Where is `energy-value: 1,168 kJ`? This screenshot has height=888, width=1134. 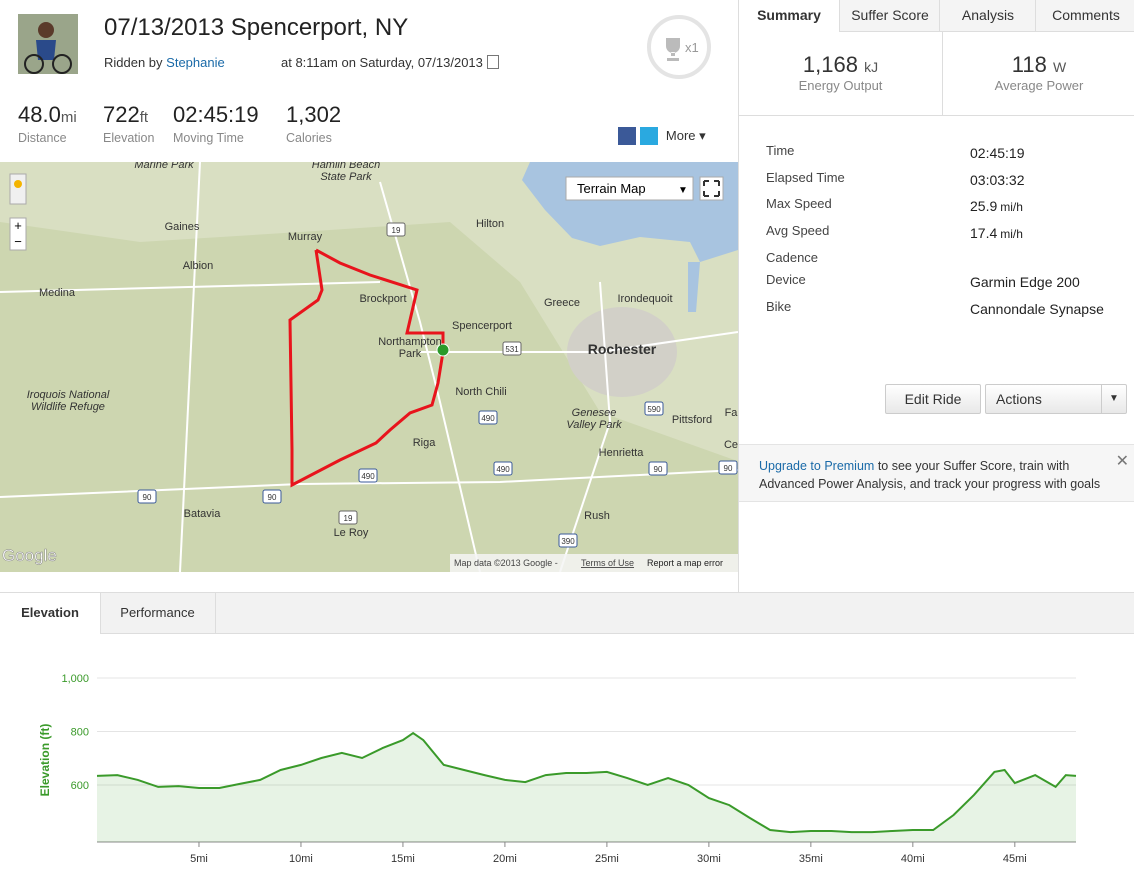
energy-value: 1,168 kJ is located at coordinates (840, 65).